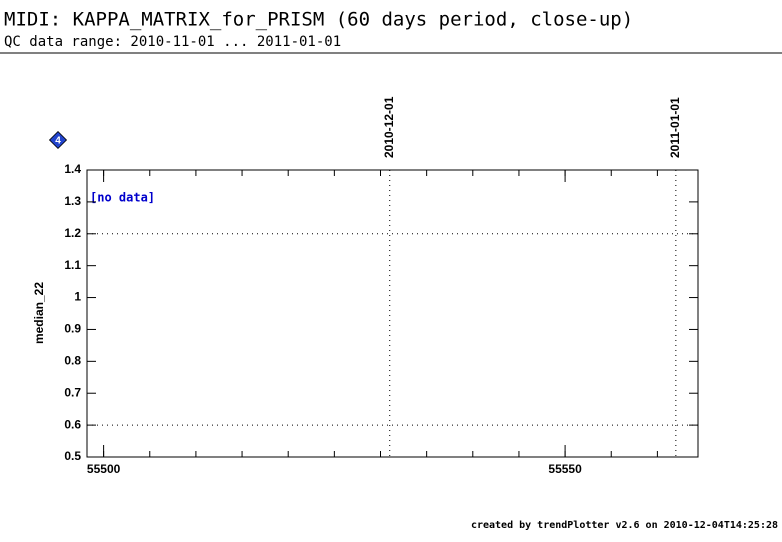 The height and width of the screenshot is (542, 782). What do you see at coordinates (72, 201) in the screenshot?
I see `y-tick-label: 1.3` at bounding box center [72, 201].